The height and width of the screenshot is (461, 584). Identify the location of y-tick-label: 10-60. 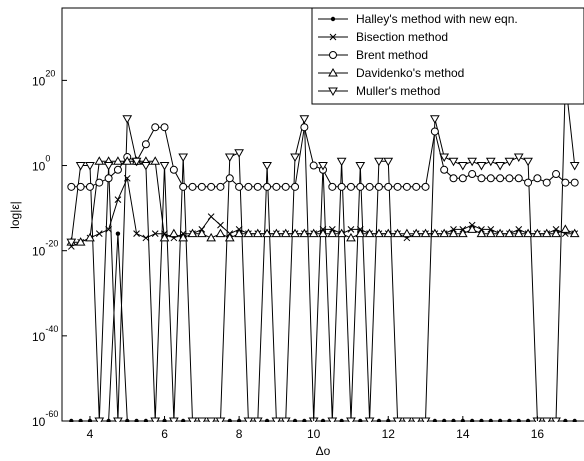
(45, 419).